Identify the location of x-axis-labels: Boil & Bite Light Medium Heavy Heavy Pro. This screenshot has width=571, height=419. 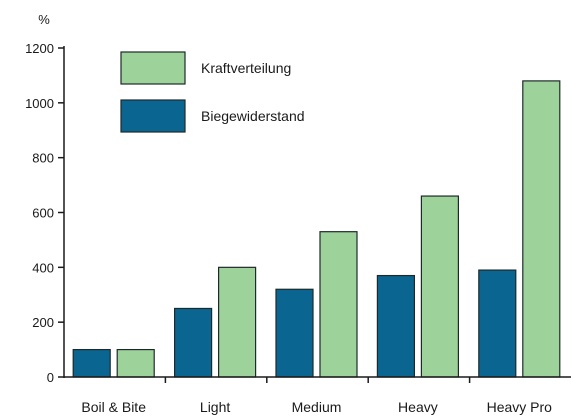
(316, 407).